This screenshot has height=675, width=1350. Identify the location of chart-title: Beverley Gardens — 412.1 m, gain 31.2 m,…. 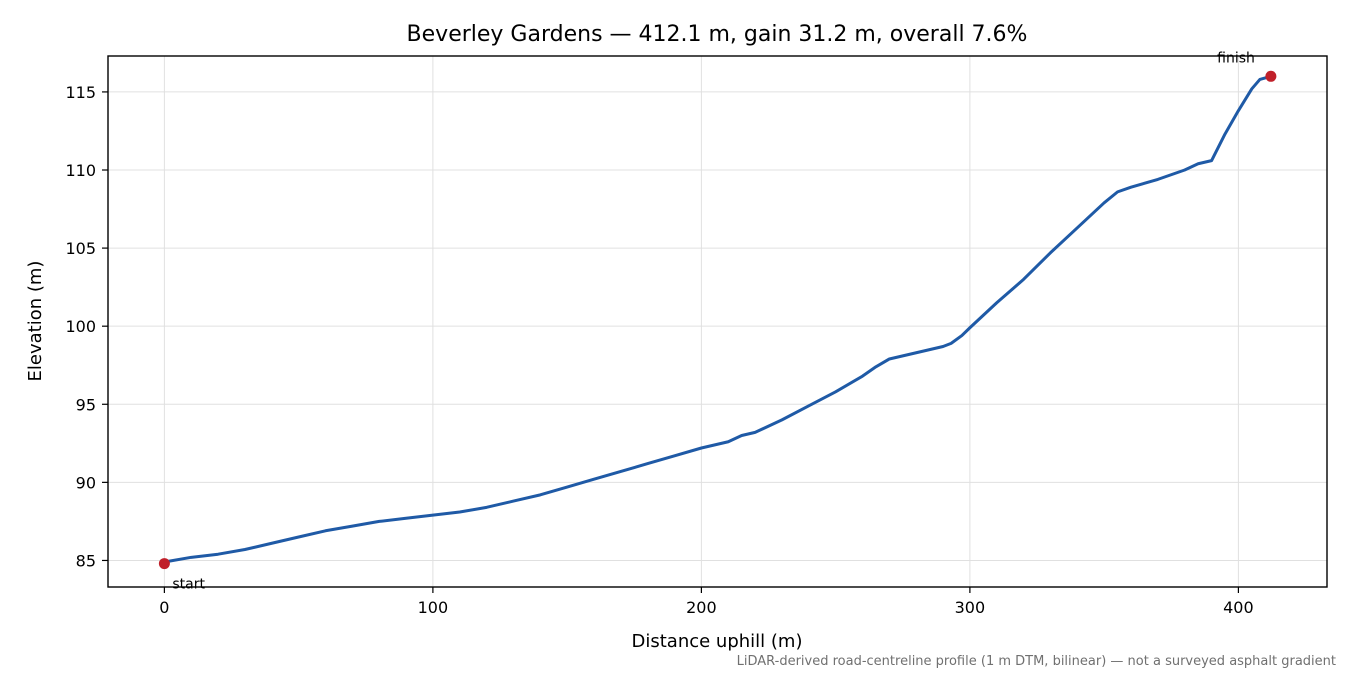
(717, 34).